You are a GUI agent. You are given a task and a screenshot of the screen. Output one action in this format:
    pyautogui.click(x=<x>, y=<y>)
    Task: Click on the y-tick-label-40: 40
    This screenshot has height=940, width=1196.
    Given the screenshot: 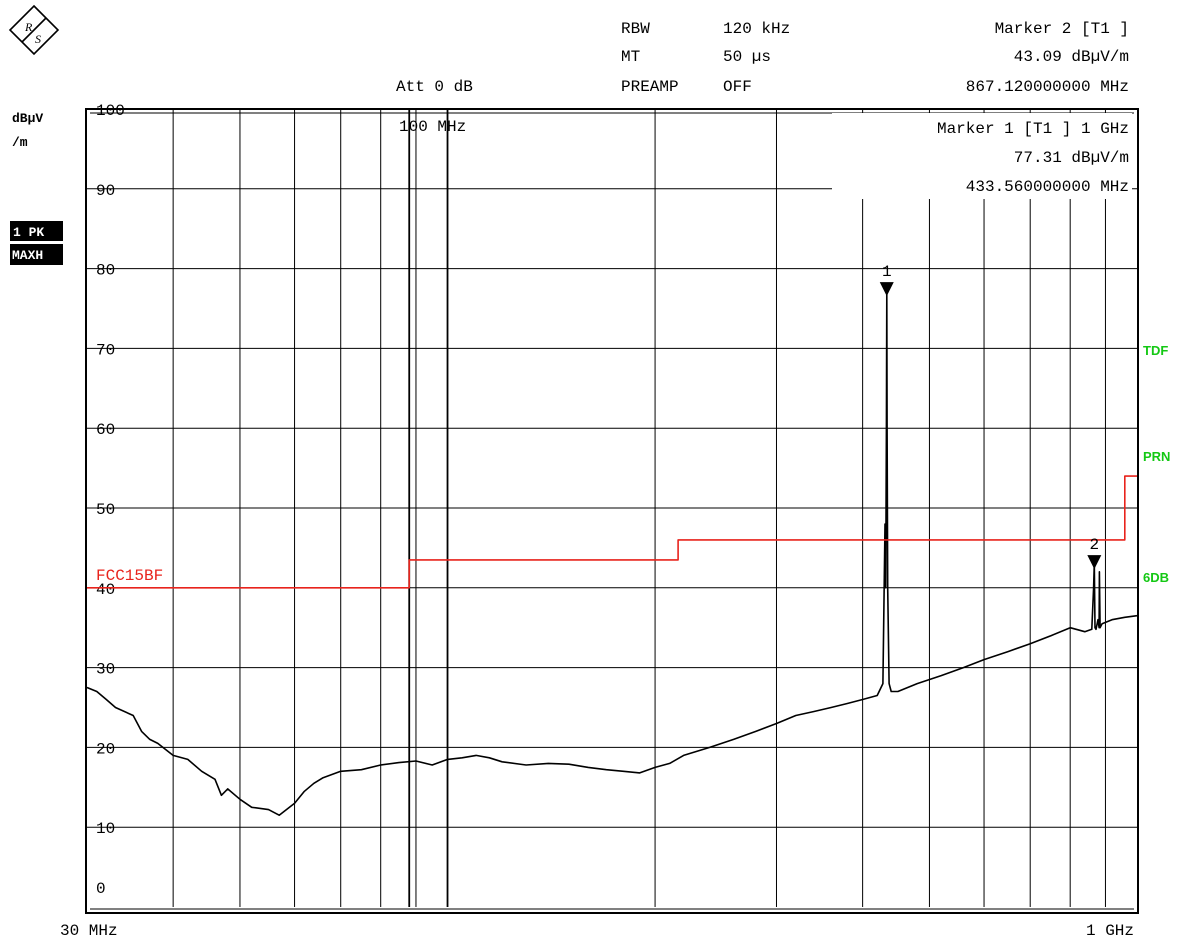 What is the action you would take?
    pyautogui.click(x=105, y=590)
    